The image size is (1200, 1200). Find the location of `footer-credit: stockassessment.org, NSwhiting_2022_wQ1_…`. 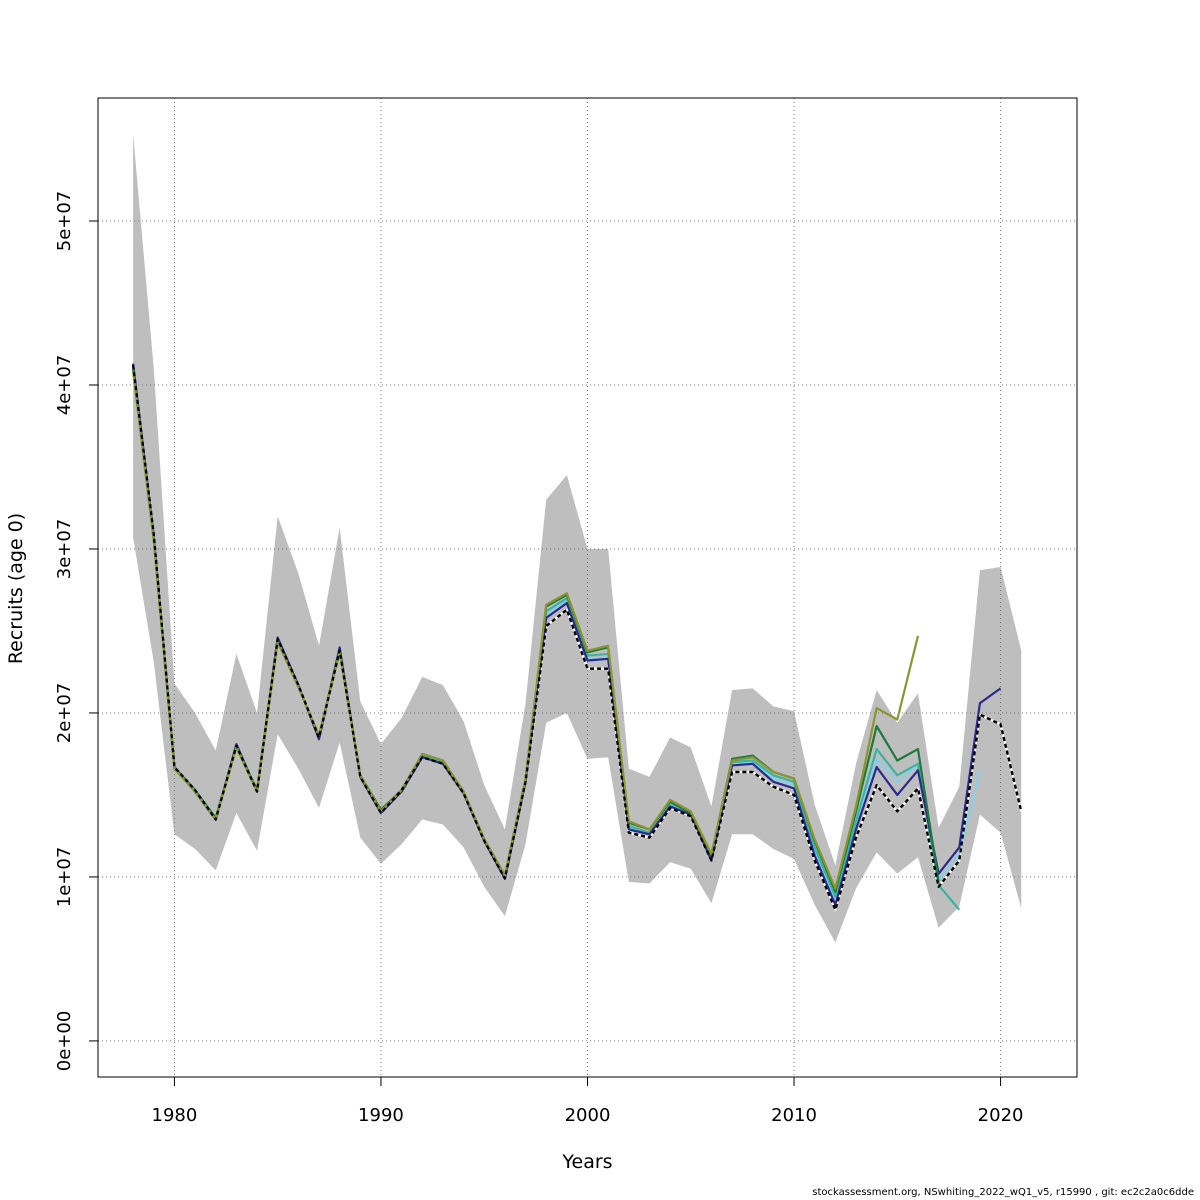

footer-credit: stockassessment.org, NSwhiting_2022_wQ1_… is located at coordinates (1003, 1192).